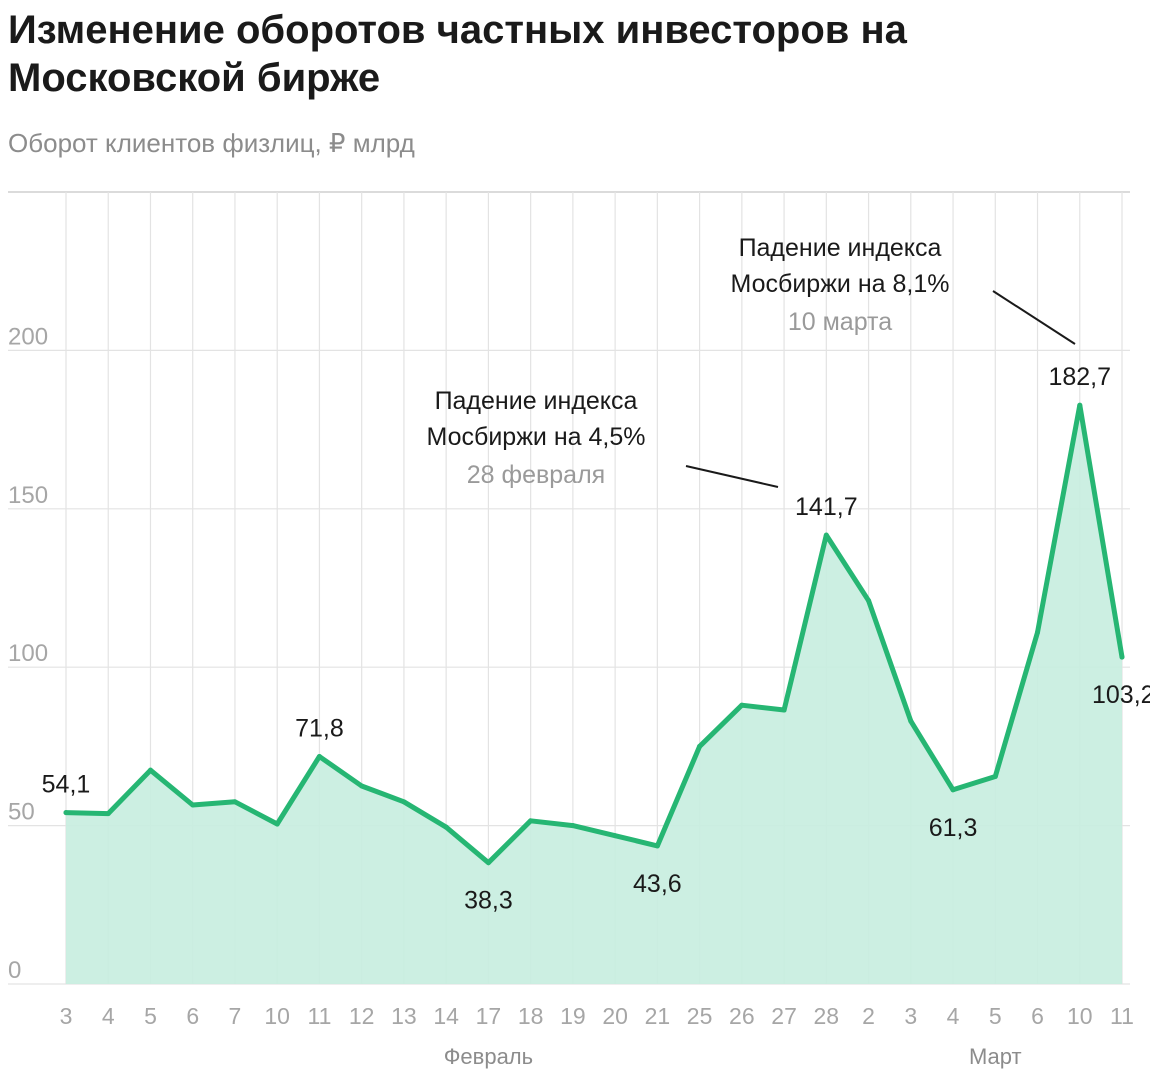  Describe the element at coordinates (28, 336) in the screenshot. I see `y-tick-label: 200` at that location.